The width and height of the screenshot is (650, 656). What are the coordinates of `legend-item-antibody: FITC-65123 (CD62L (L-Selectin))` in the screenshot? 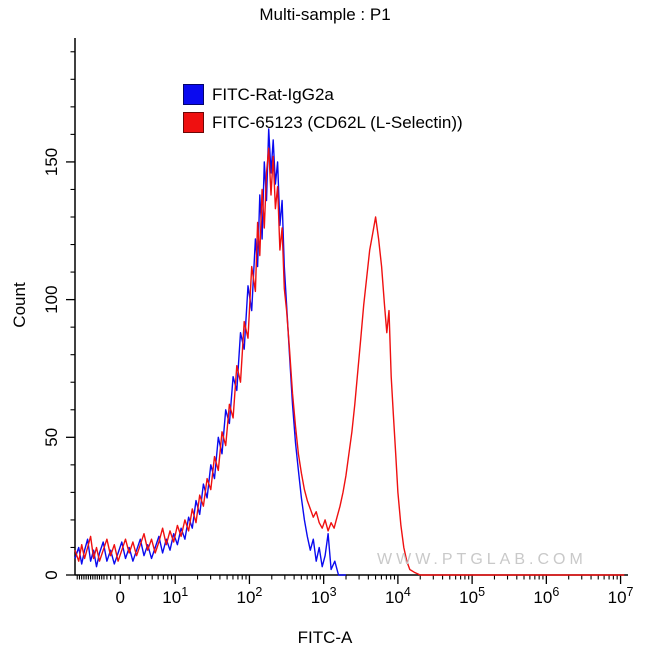 It's located at (323, 122).